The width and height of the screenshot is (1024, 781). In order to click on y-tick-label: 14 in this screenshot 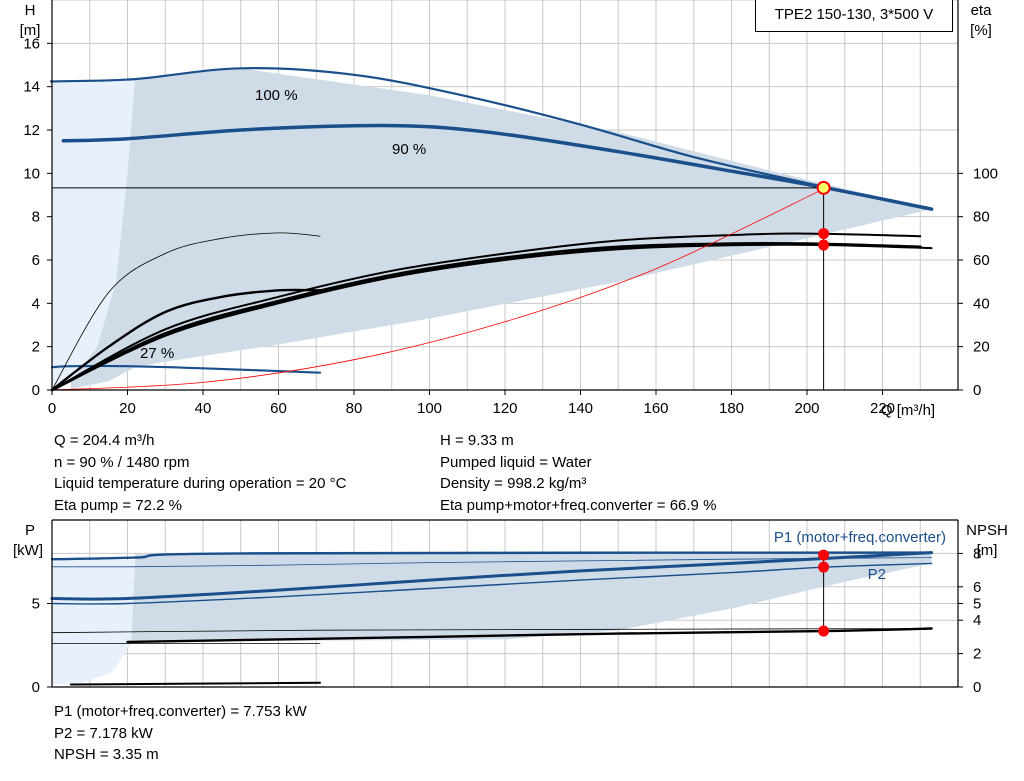, I will do `click(31, 87)`.